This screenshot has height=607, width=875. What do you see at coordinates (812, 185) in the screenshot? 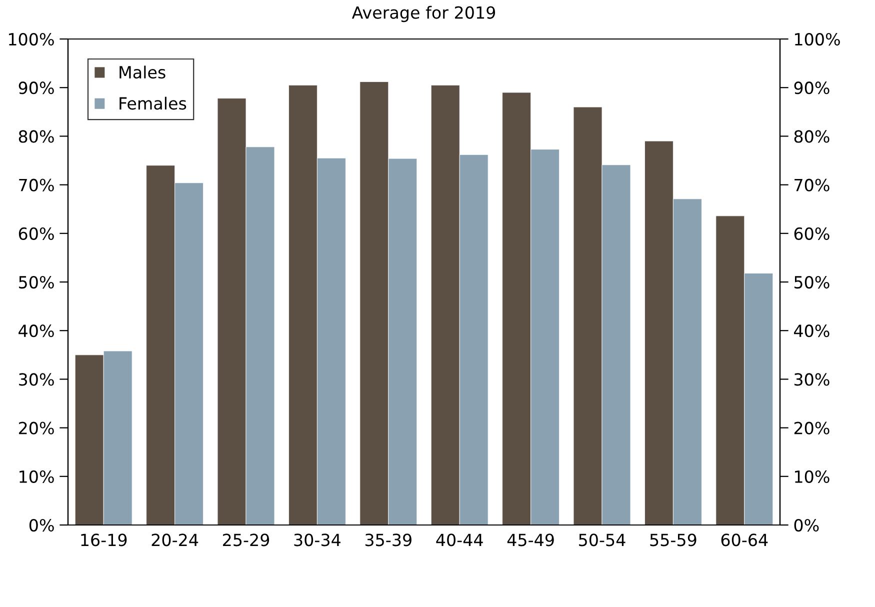
I see `y2-tick-label: 70%` at bounding box center [812, 185].